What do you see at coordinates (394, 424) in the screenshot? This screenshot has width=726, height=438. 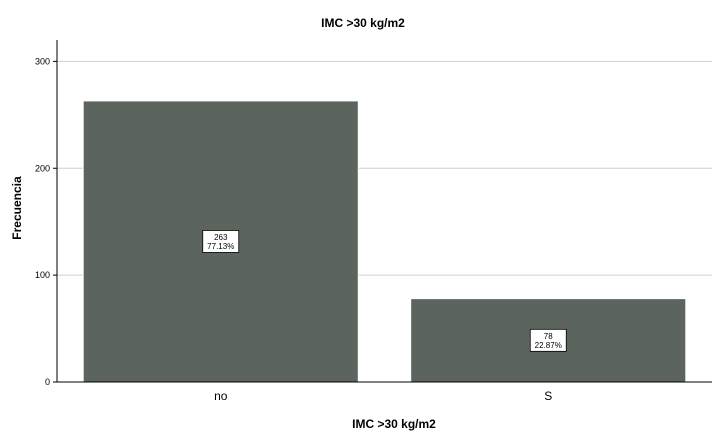 I see `x-axis-label: IMC >30 kg/m2` at bounding box center [394, 424].